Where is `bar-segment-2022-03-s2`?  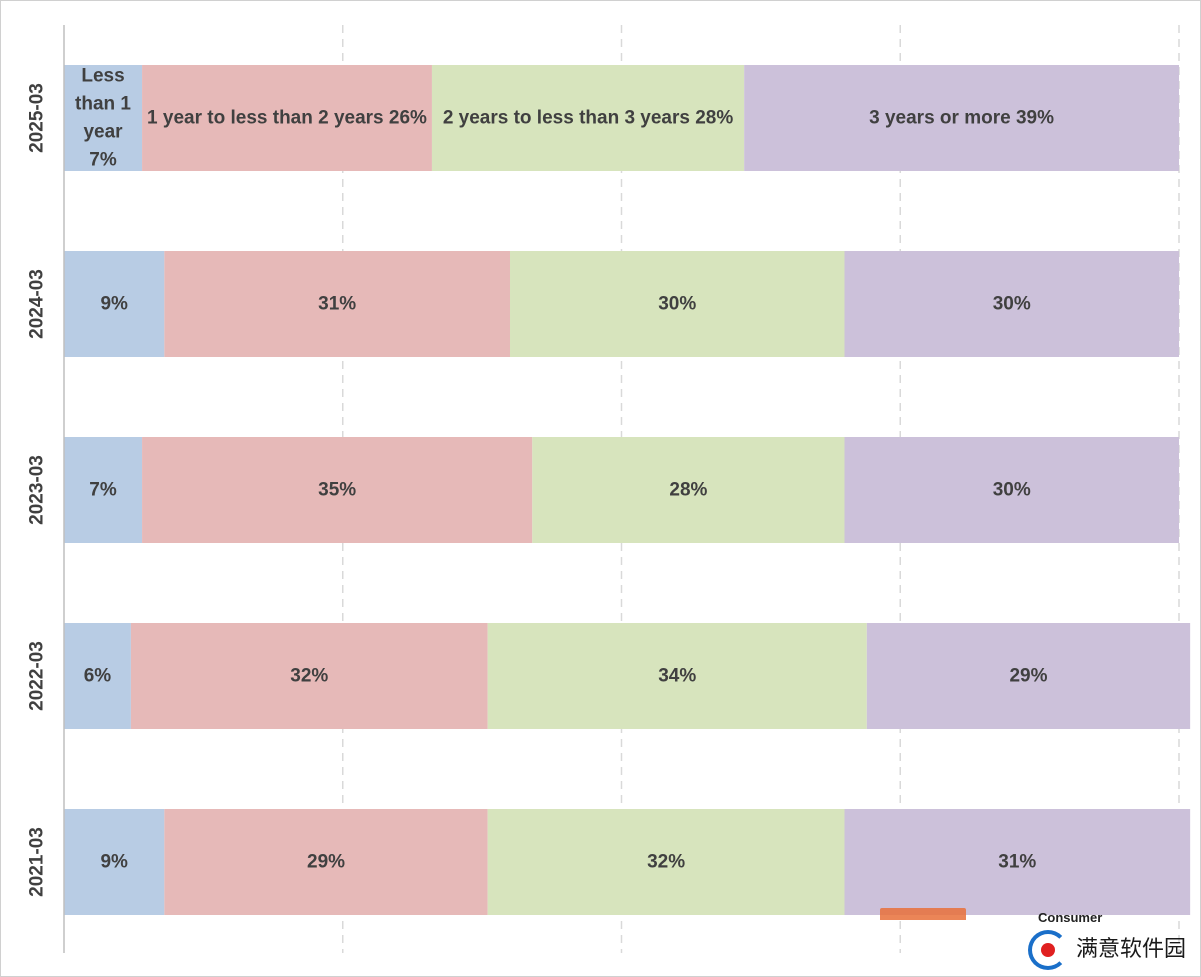 bar-segment-2022-03-s2 is located at coordinates (677, 676).